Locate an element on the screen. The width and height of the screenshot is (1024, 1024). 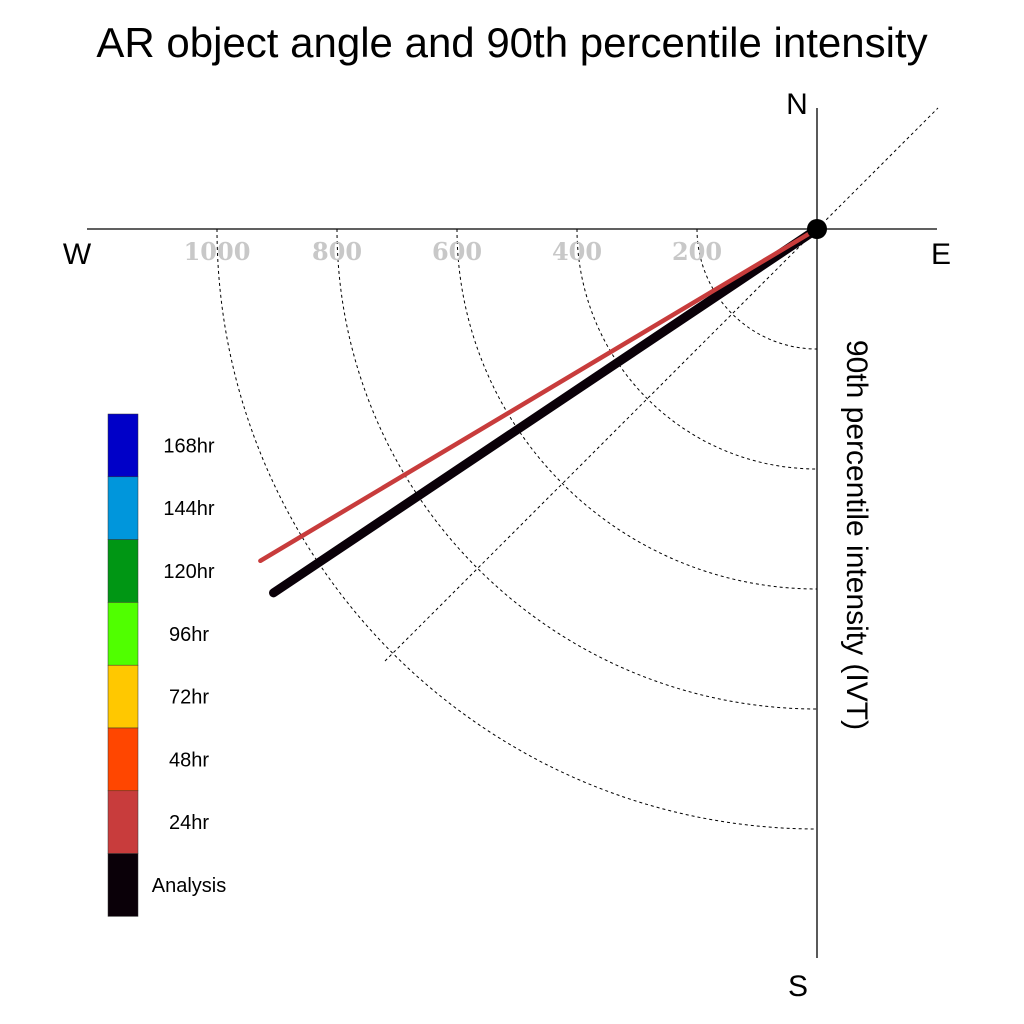
legend-label-analysis: Analysis is located at coordinates (189, 886).